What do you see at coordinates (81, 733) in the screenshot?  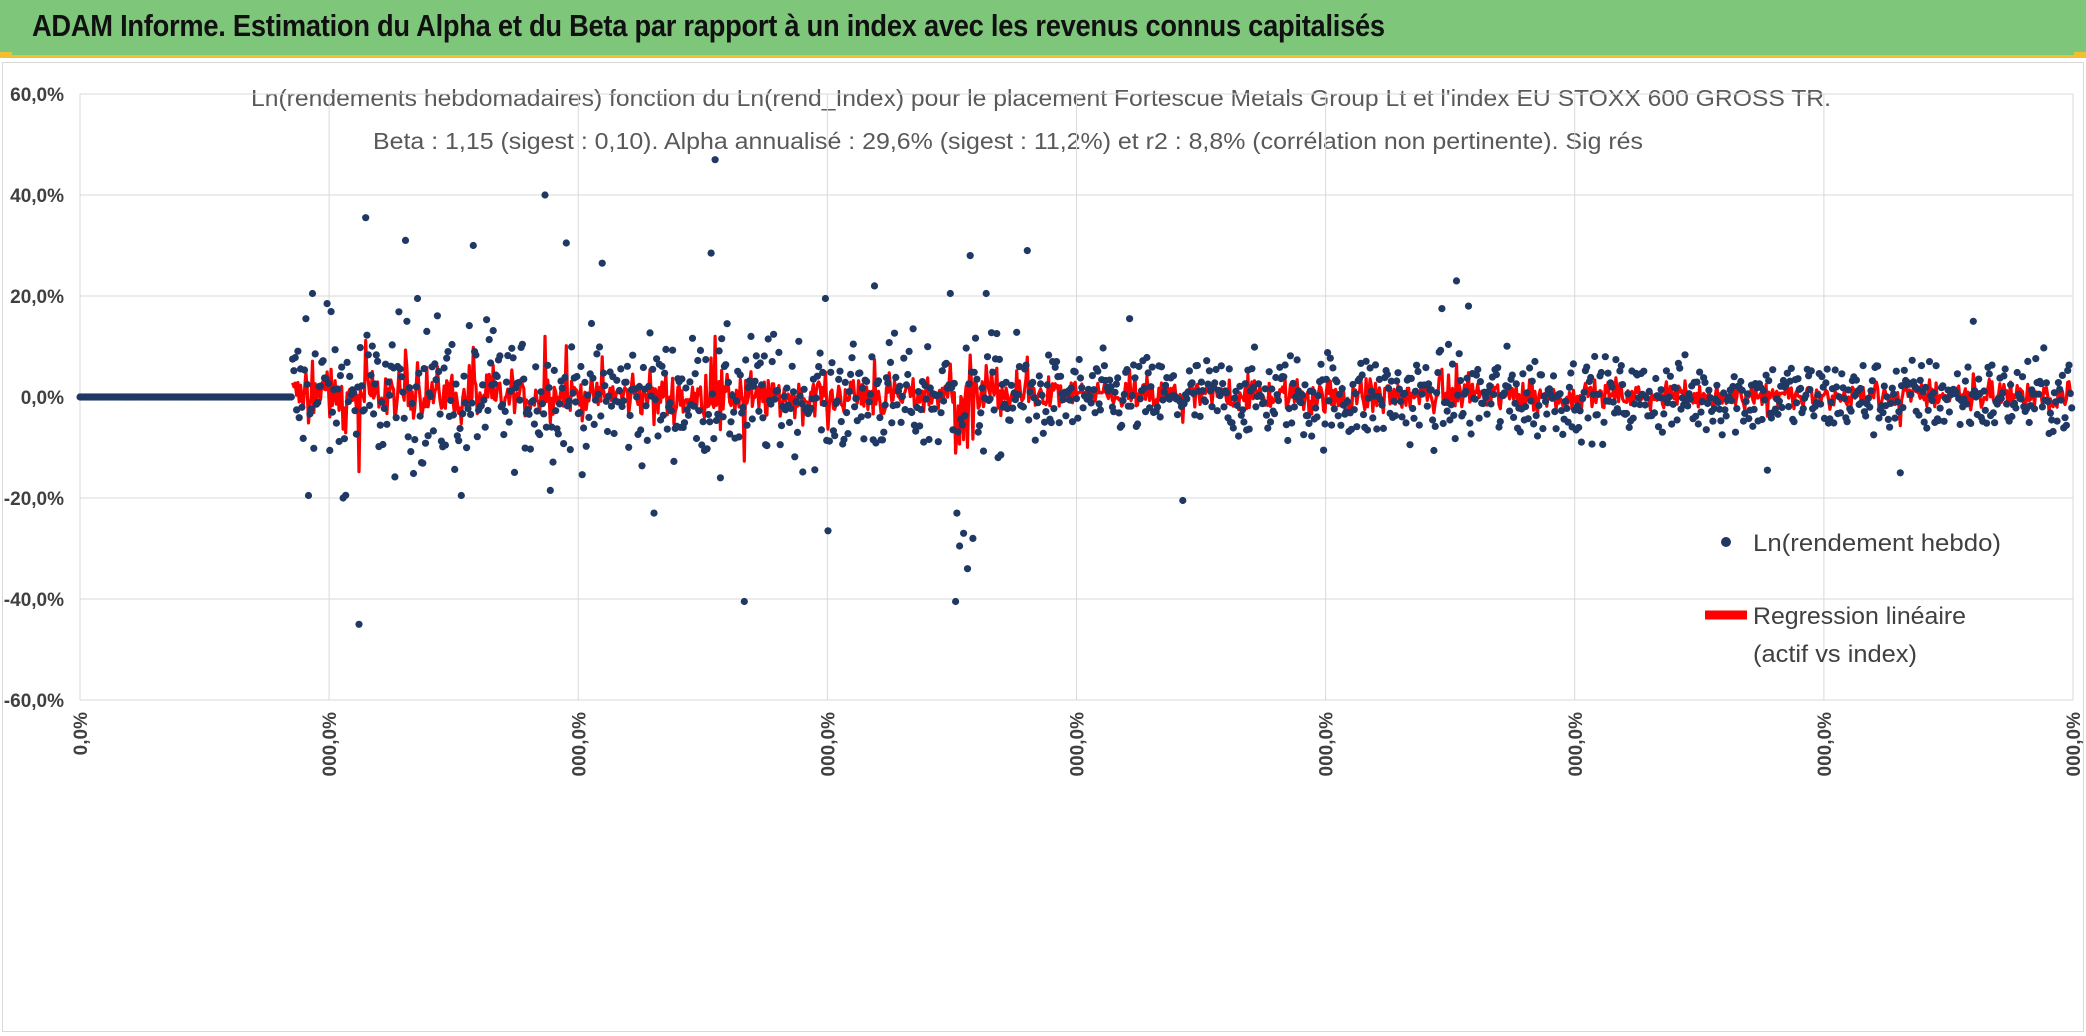 I see `x-tick-label: 0,0%` at bounding box center [81, 733].